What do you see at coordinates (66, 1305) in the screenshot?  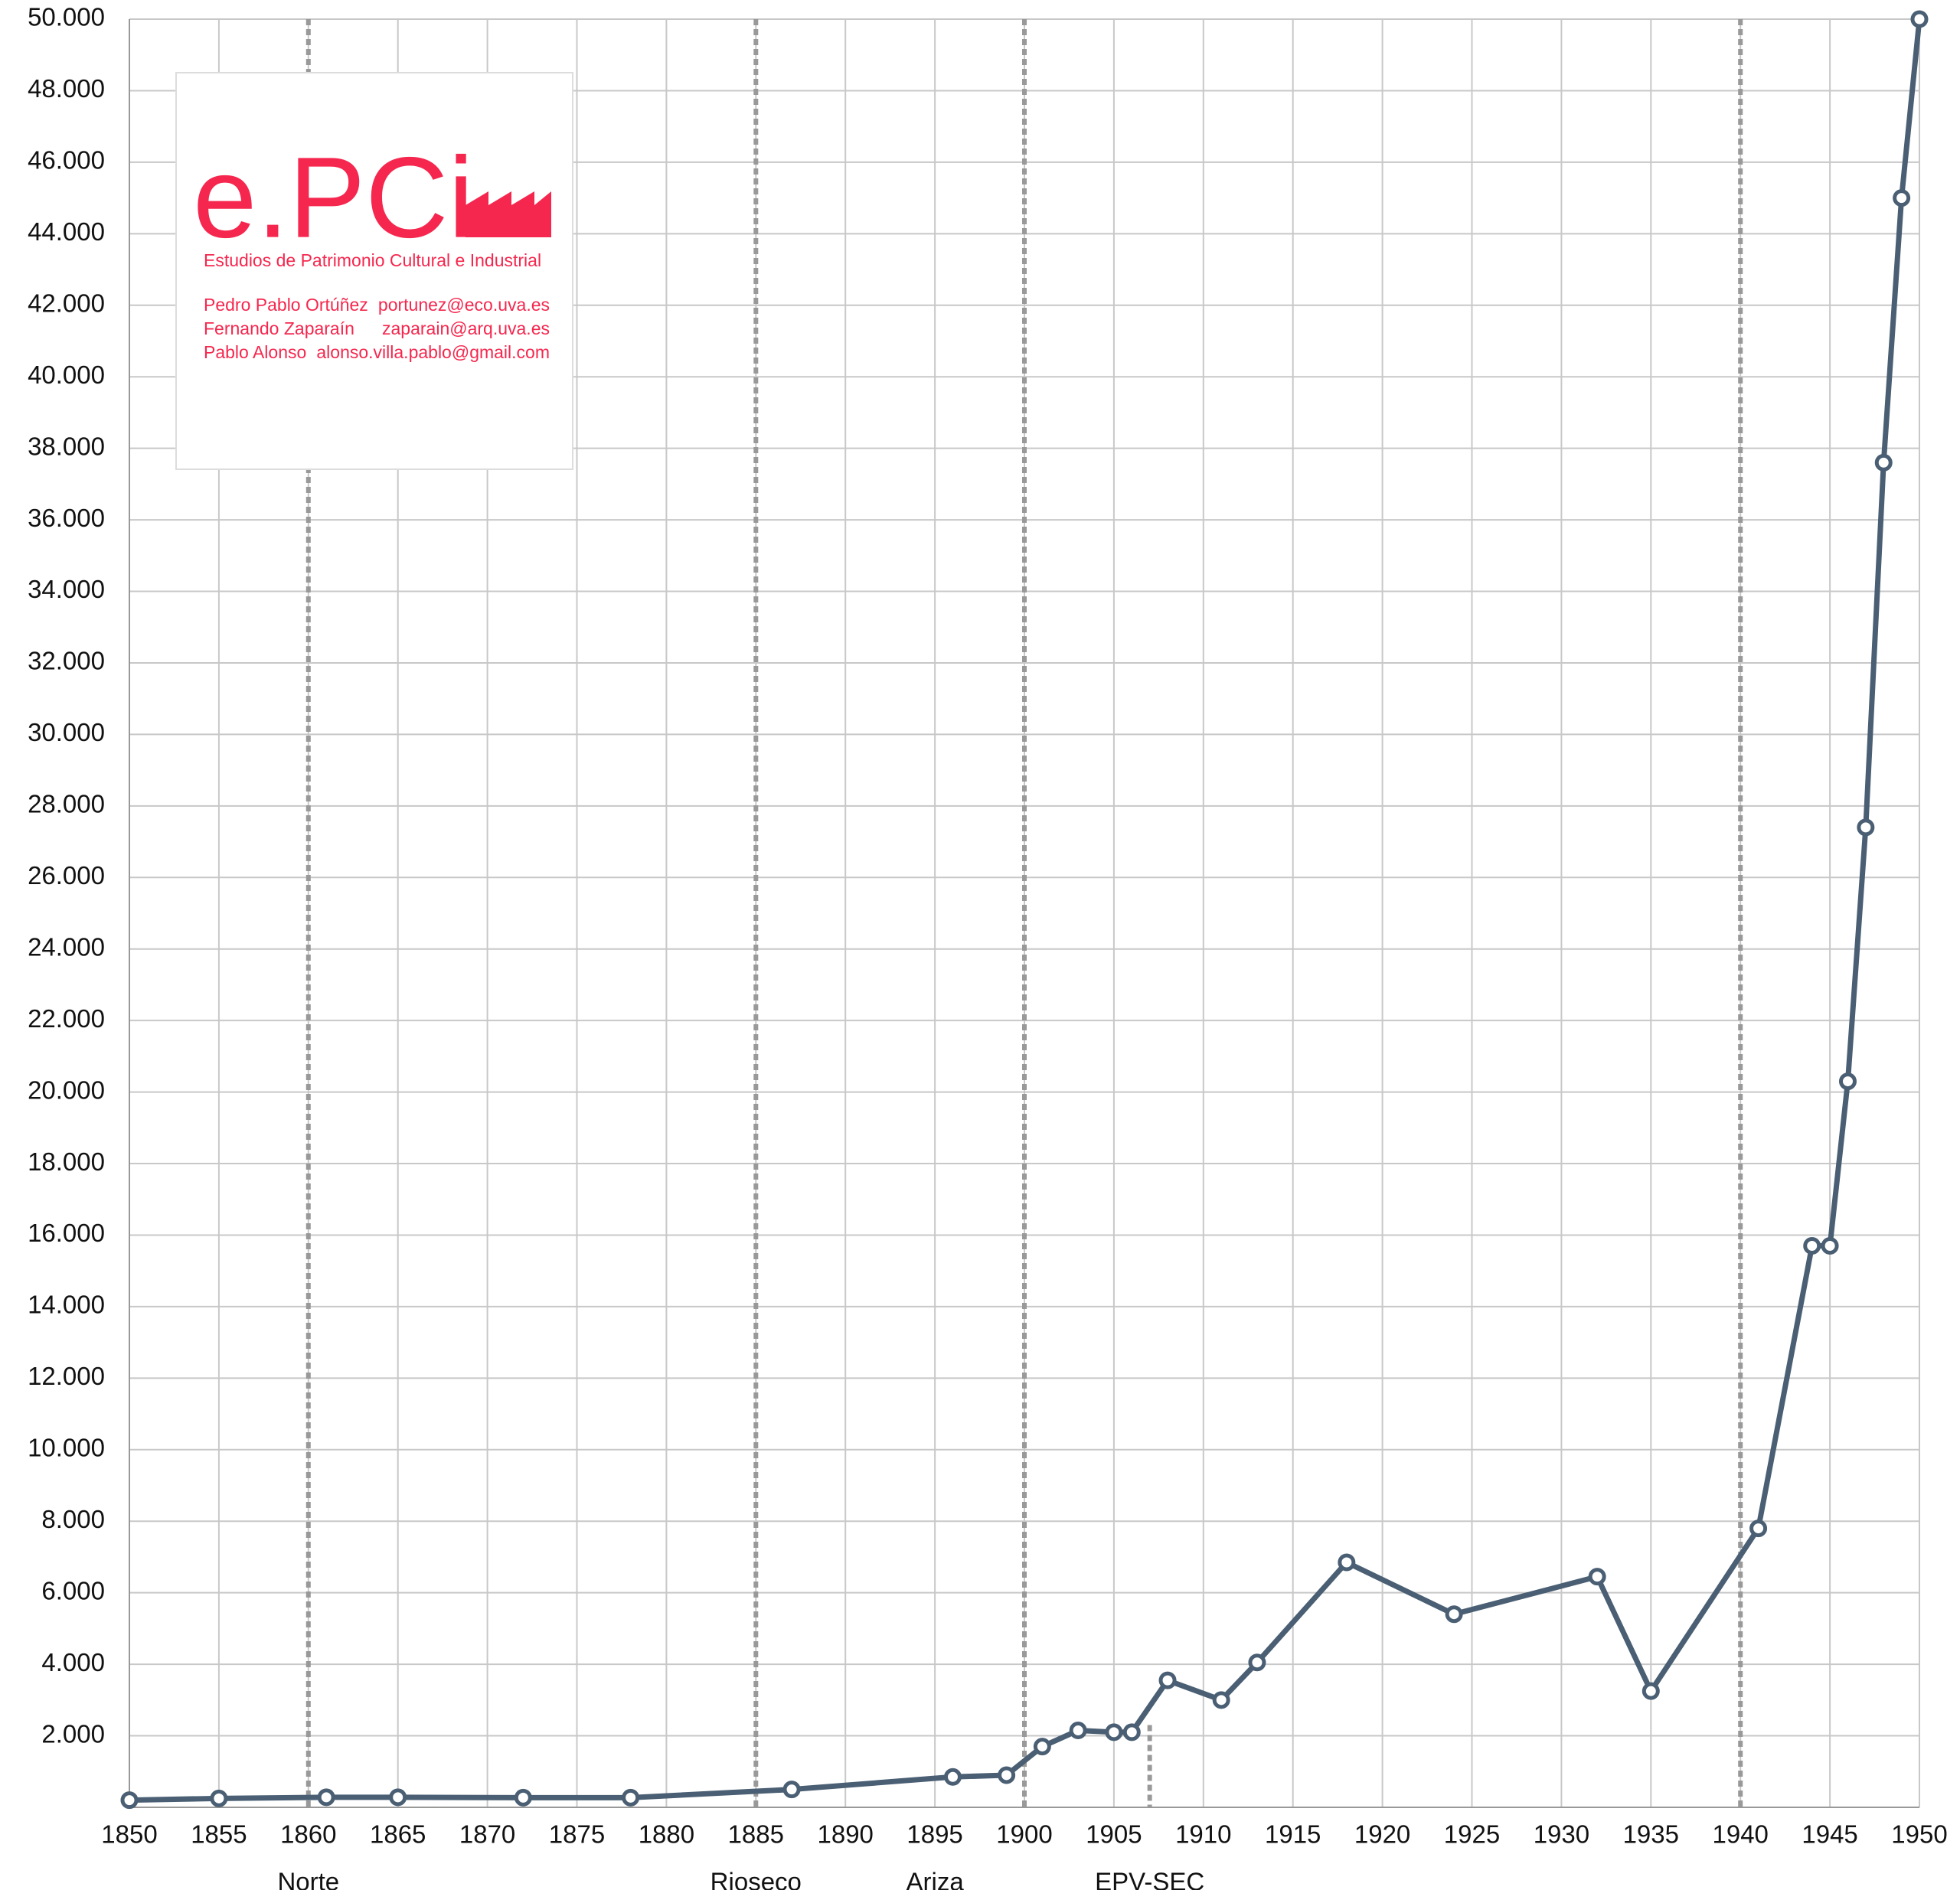 I see `y-tick-label: 14.000` at bounding box center [66, 1305].